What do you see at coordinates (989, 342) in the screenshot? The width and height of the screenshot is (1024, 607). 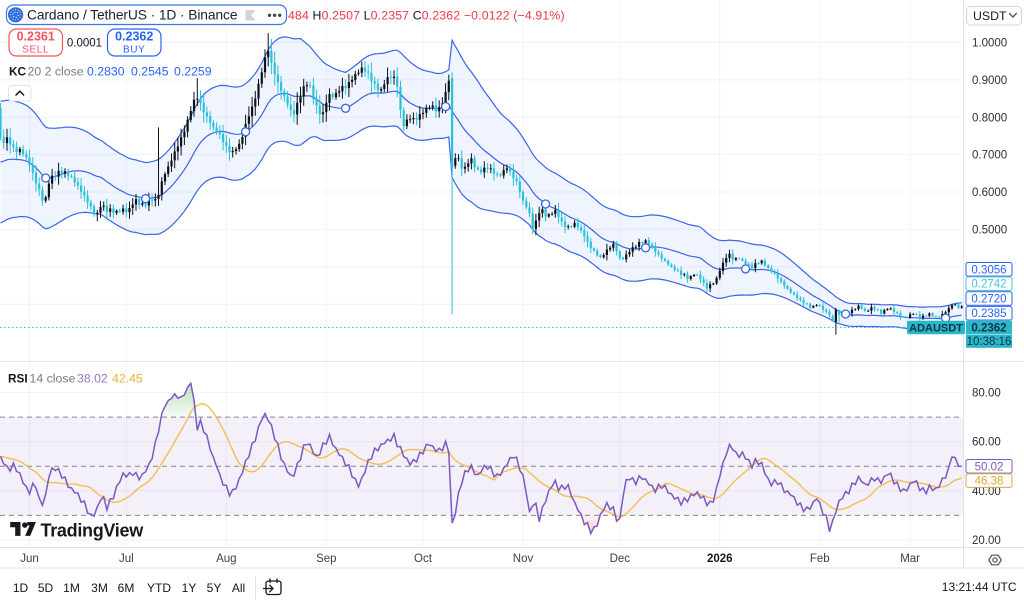 I see `svg-text: 10:38:16` at bounding box center [989, 342].